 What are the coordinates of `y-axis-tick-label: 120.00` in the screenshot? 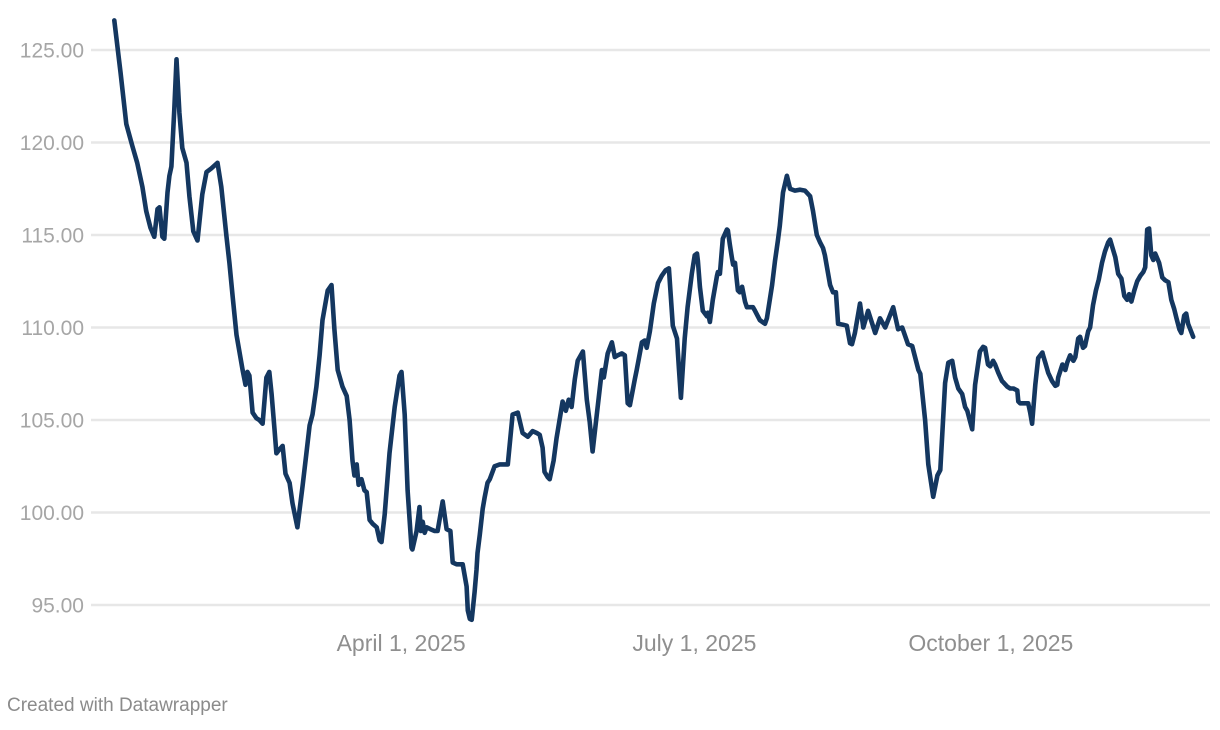 It's located at (52, 143).